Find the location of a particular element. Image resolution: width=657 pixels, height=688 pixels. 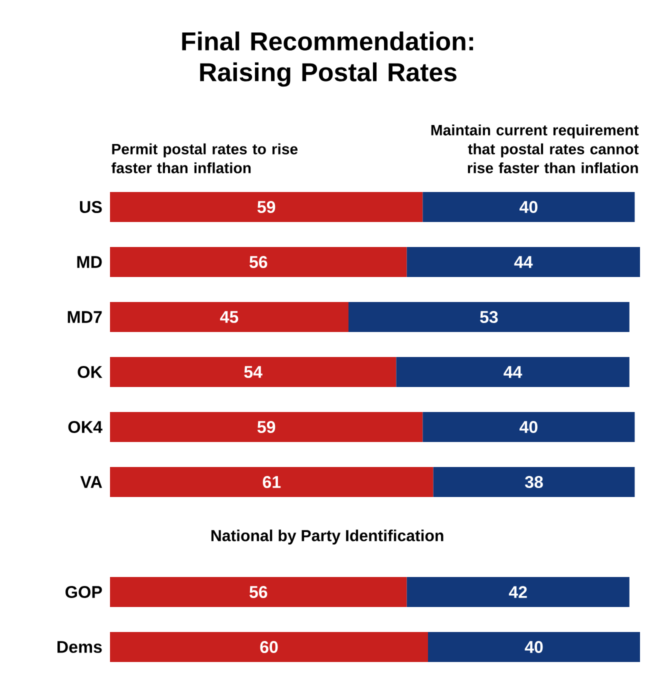

chart-title: Final Recommendation: Raising Postal Rates is located at coordinates (328, 59).